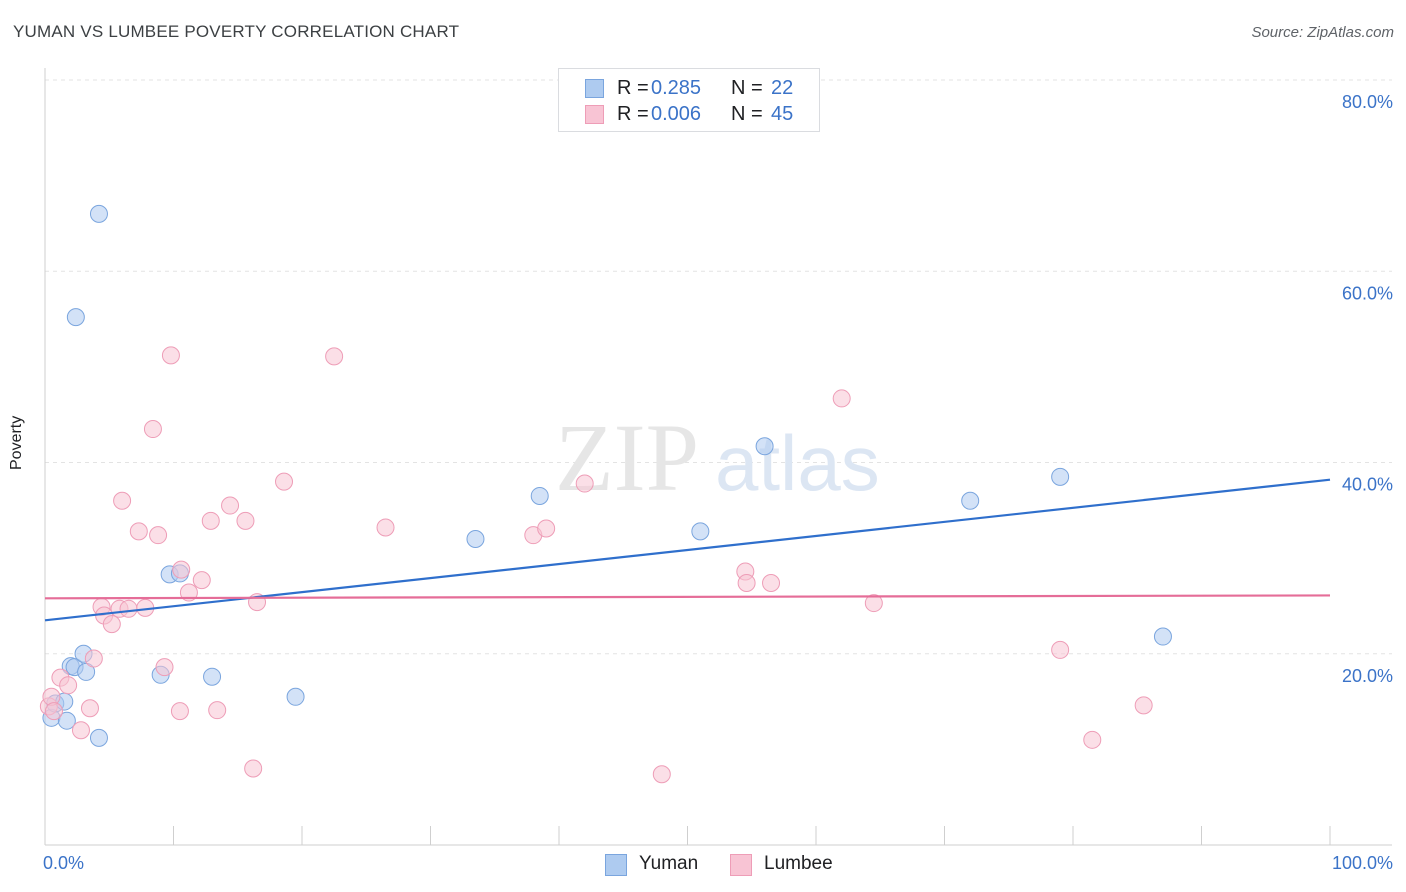 Image resolution: width=1406 pixels, height=892 pixels. Describe the element at coordinates (741, 865) in the screenshot. I see `bottom-legend-swatch-lumbee` at that location.